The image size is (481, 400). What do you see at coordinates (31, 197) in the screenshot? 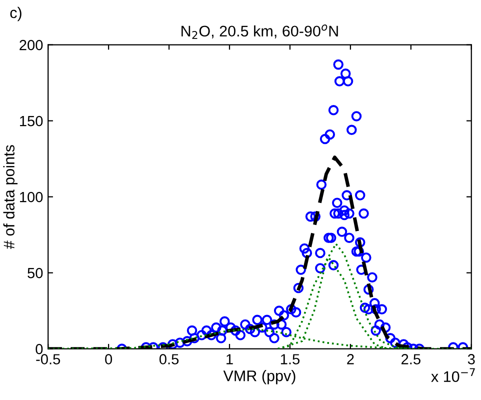
I see `y-tick-label: 100` at bounding box center [31, 197].